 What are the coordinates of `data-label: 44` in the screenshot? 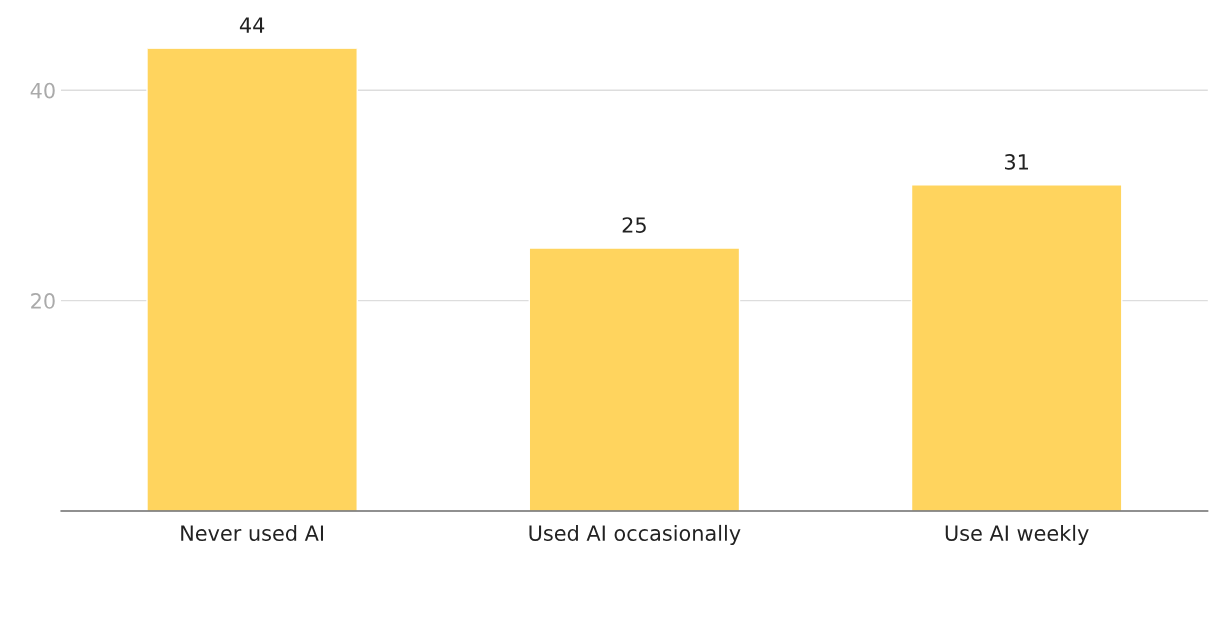 It's located at (252, 25).